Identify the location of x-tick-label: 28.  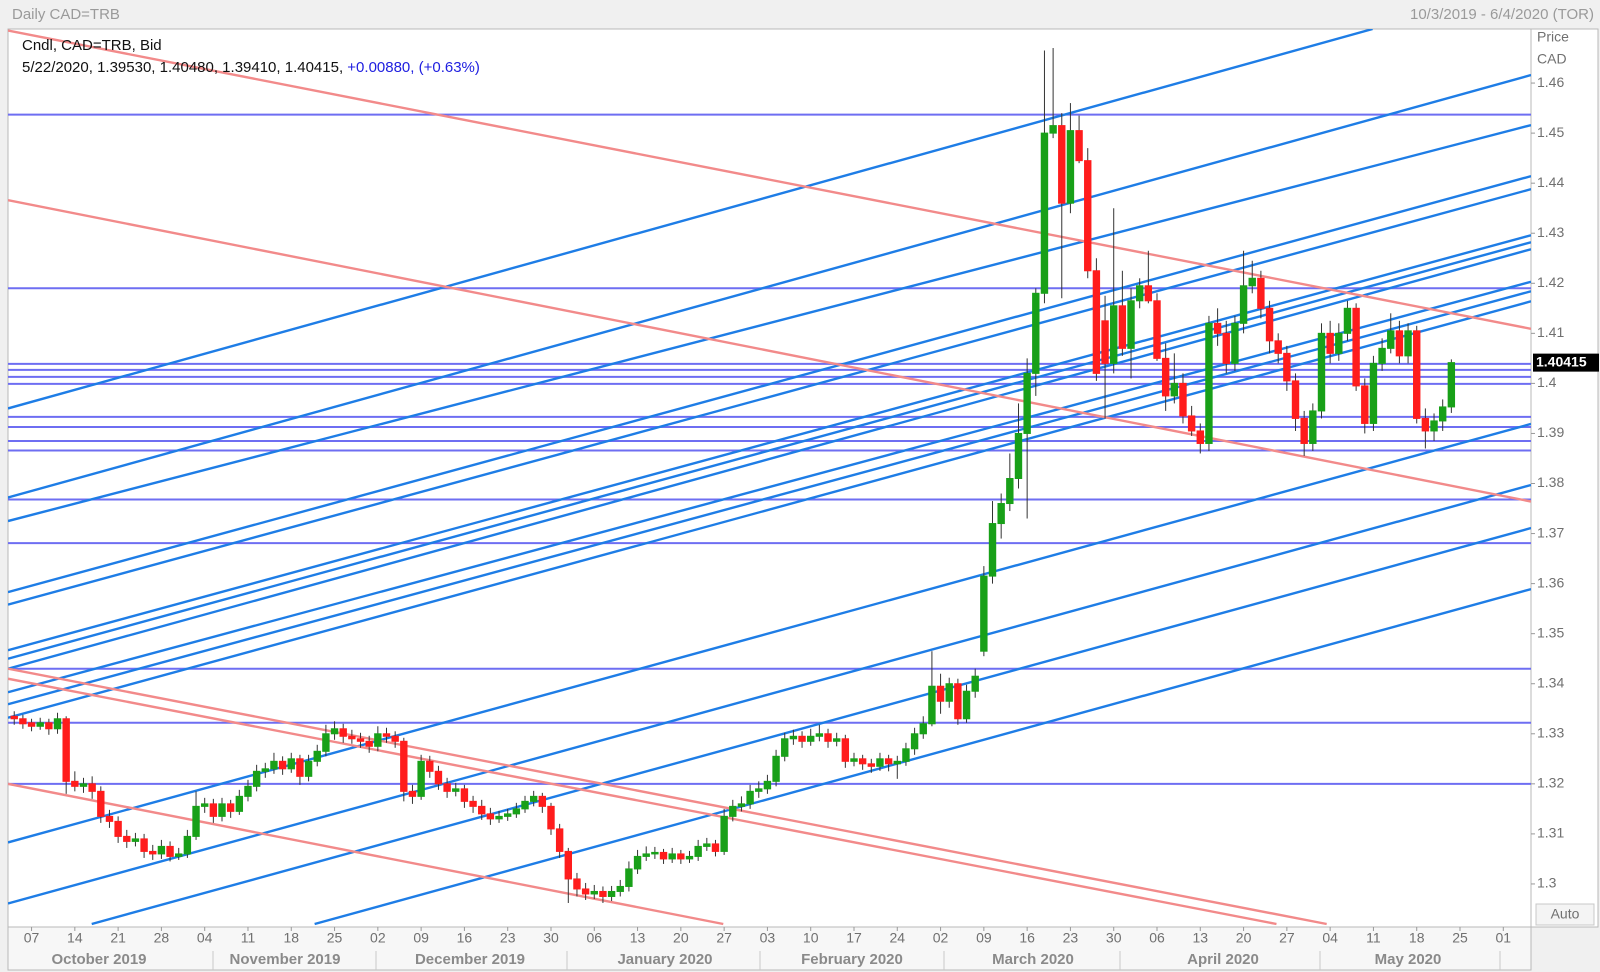
(162, 938).